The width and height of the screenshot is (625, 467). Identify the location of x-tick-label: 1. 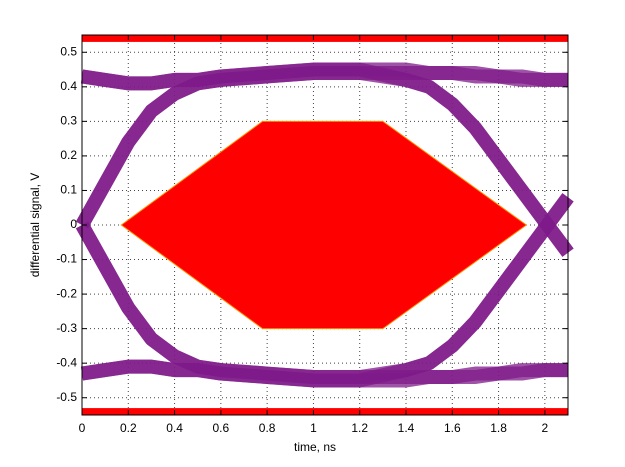
(313, 428).